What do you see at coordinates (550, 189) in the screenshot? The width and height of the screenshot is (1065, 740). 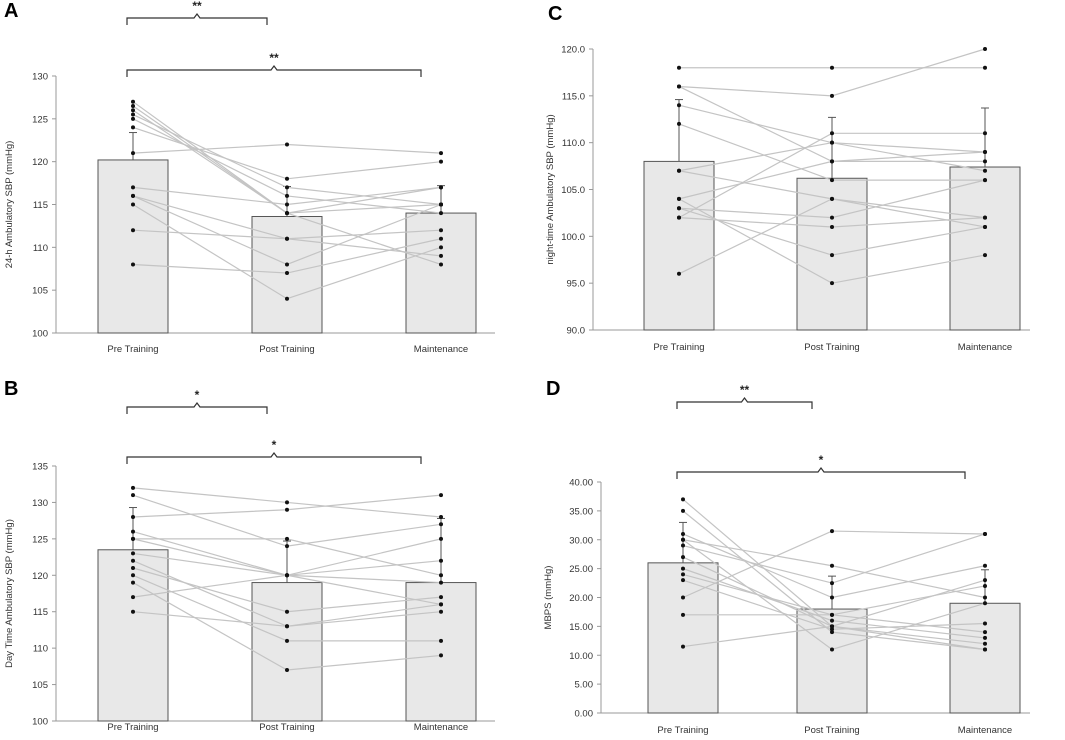 I see `y-axis-title: night-time Ambulatory SBP (mmHg)` at bounding box center [550, 189].